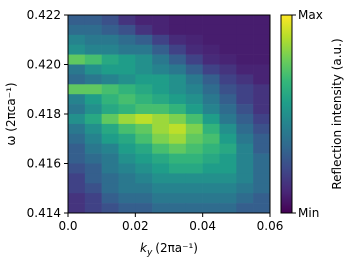  Describe the element at coordinates (44, 15) in the screenshot. I see `y-tick-label: 0.422` at that location.